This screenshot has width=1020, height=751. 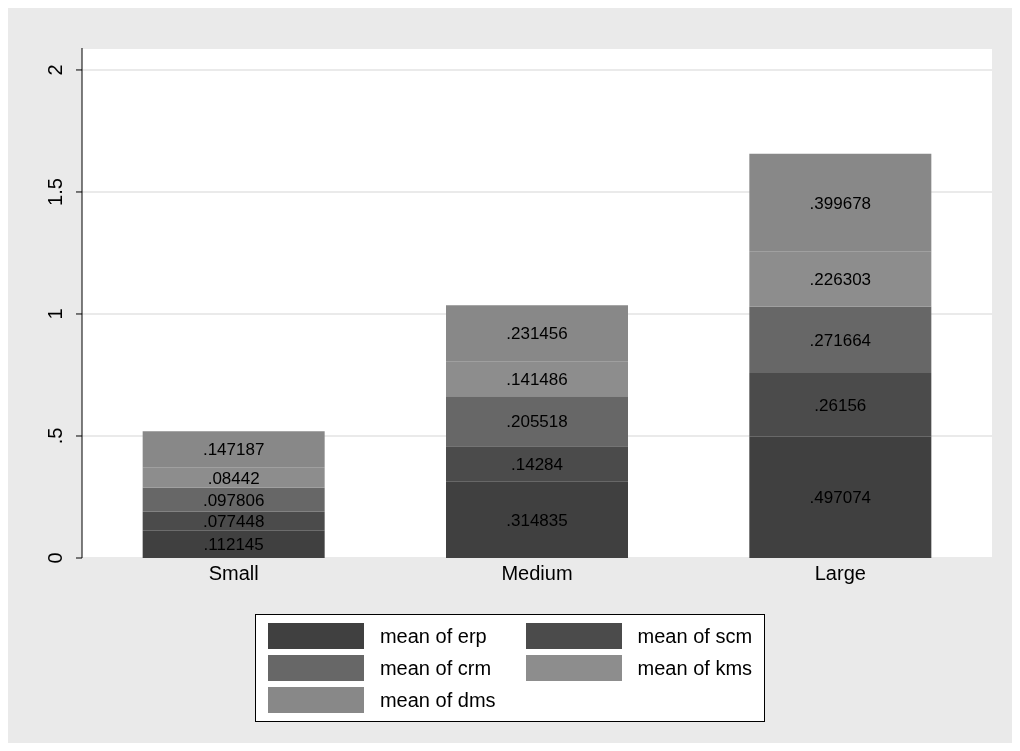 What do you see at coordinates (840, 203) in the screenshot?
I see `data-label: .399678` at bounding box center [840, 203].